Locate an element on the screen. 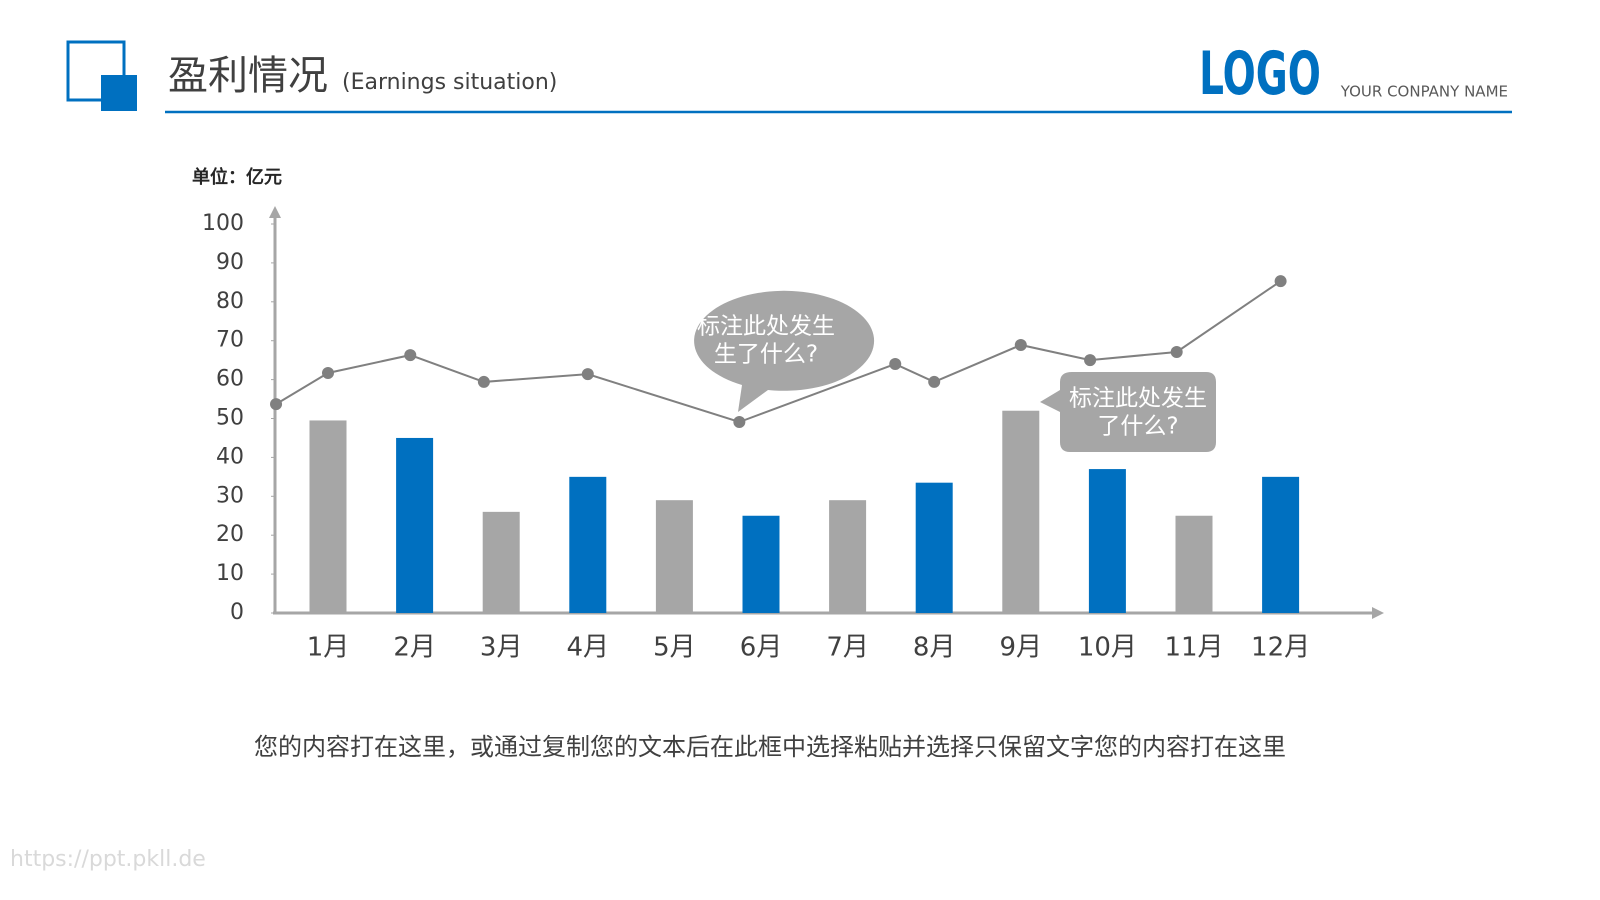 The width and height of the screenshot is (1600, 900). x-tick-label: 10月 is located at coordinates (1107, 648).